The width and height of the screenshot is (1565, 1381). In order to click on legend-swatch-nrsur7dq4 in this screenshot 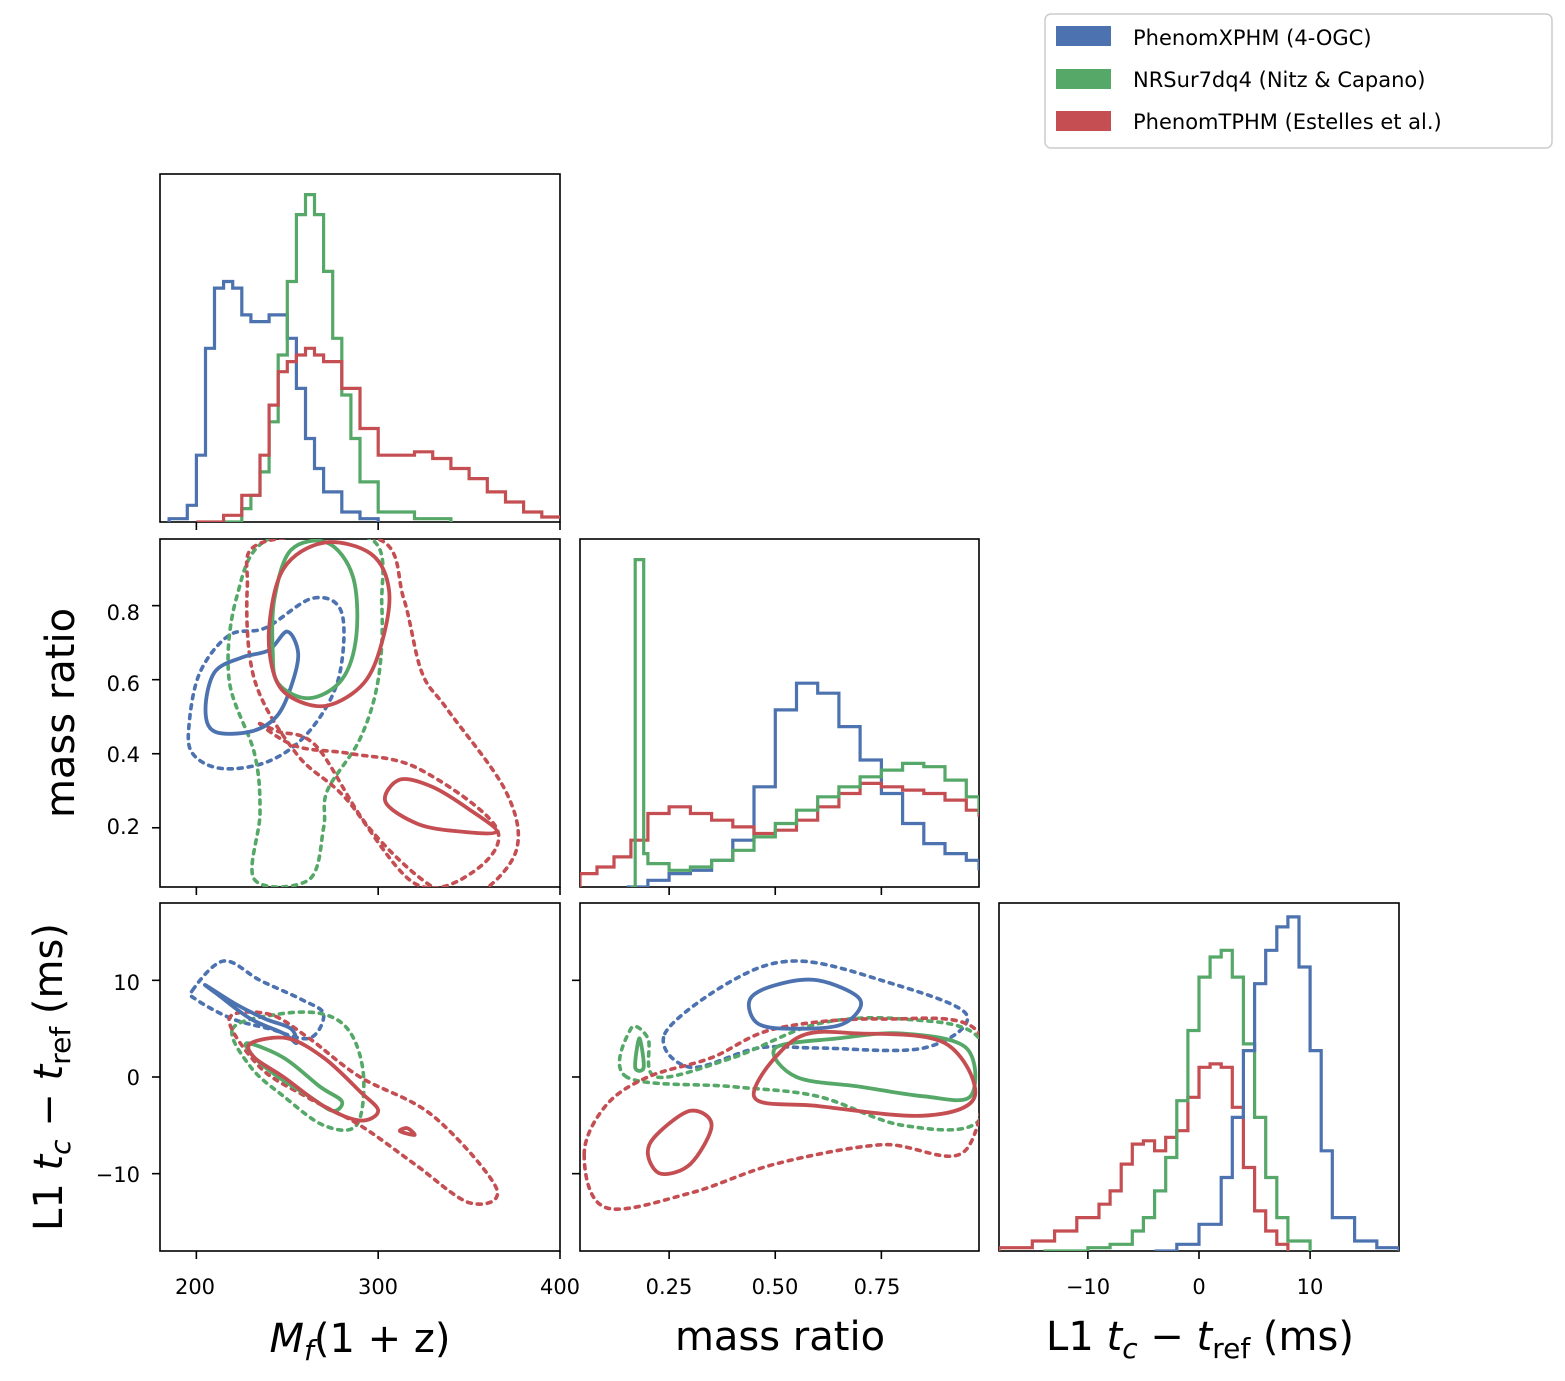, I will do `click(1083, 79)`.